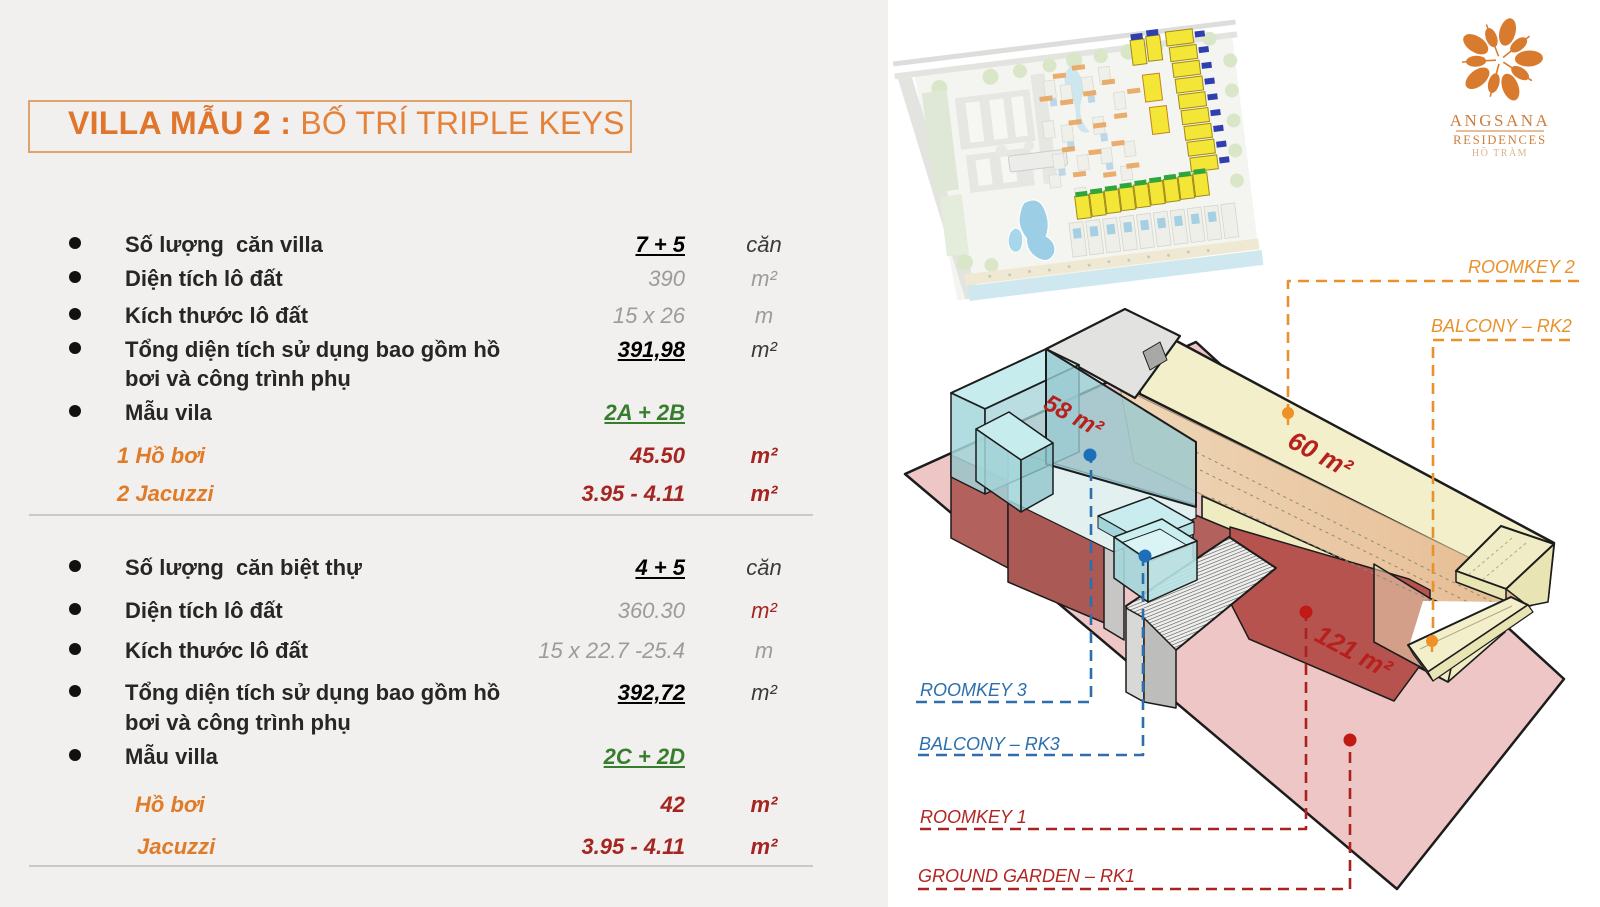  What do you see at coordinates (973, 817) in the screenshot?
I see `svg-text: ROOMKEY 1` at bounding box center [973, 817].